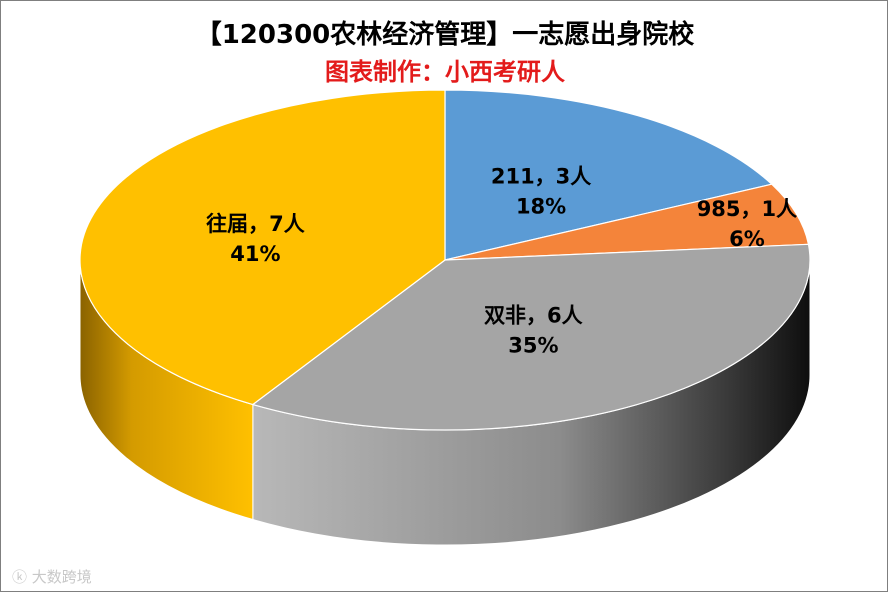  I want to click on chart-subtitle: 图表制作：小西考研人, so click(445, 72).